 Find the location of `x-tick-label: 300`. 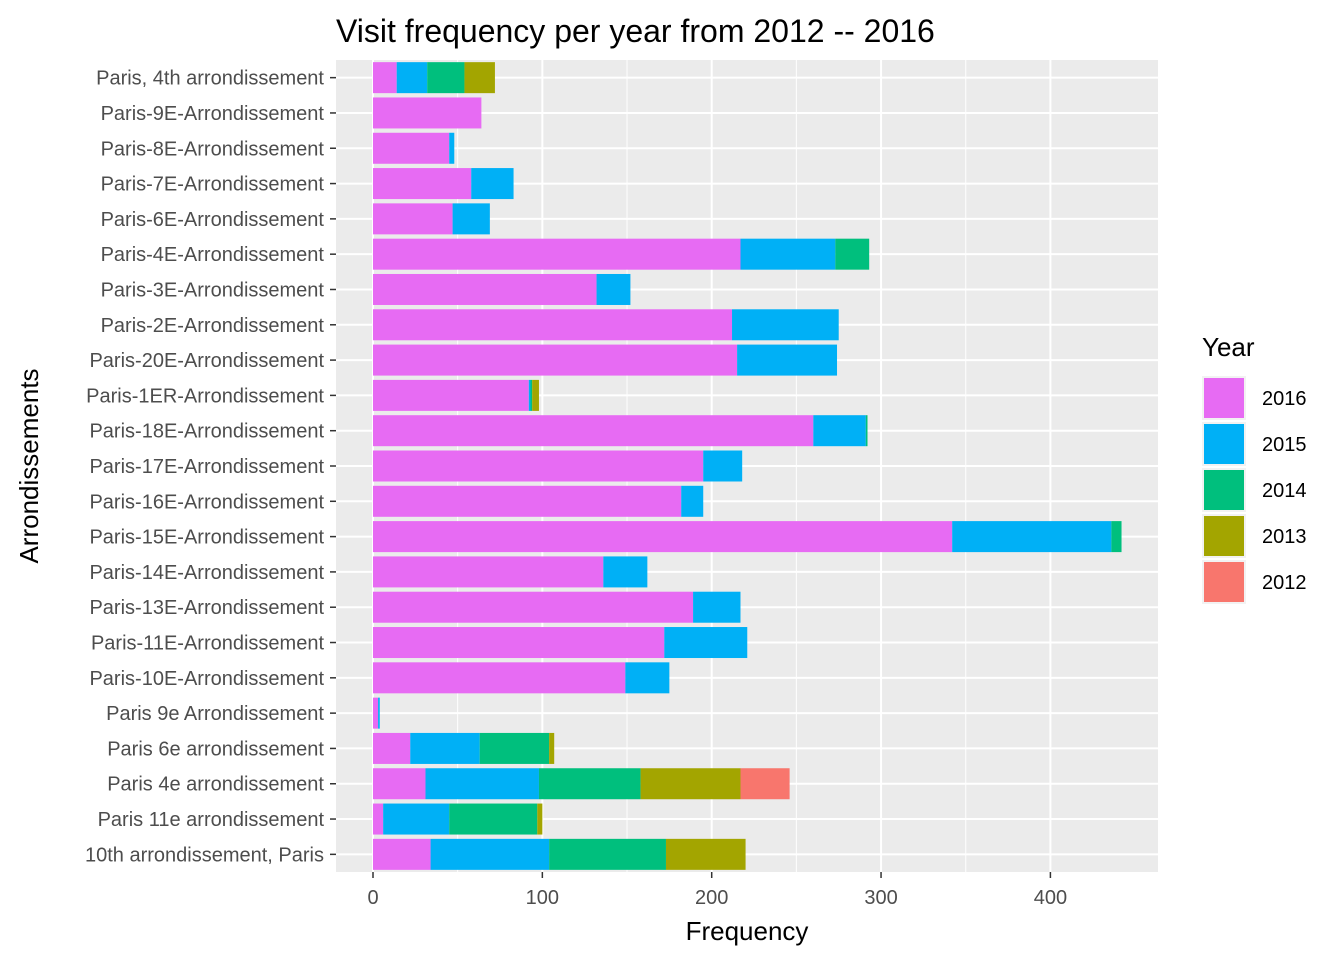

x-tick-label: 300 is located at coordinates (880, 898).